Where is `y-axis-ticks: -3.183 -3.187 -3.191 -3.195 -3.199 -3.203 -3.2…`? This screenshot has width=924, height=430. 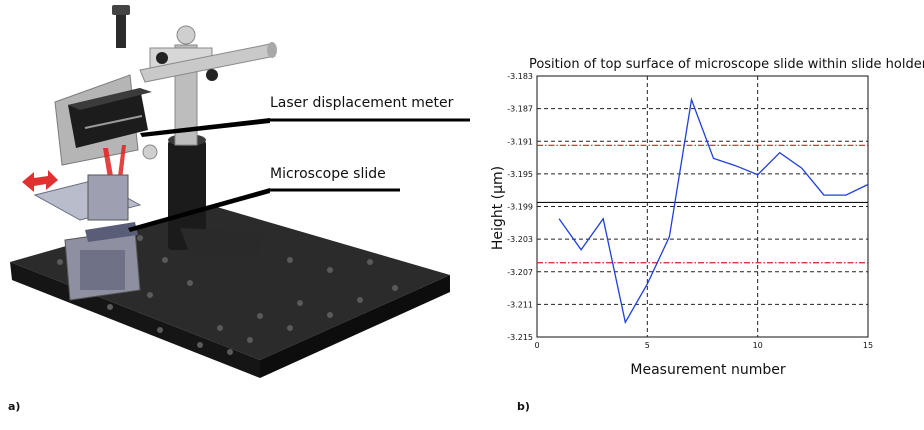 y-axis-ticks: -3.183 -3.187 -3.191 -3.195 -3.199 -3.203 -3.2… is located at coordinates (520, 207).